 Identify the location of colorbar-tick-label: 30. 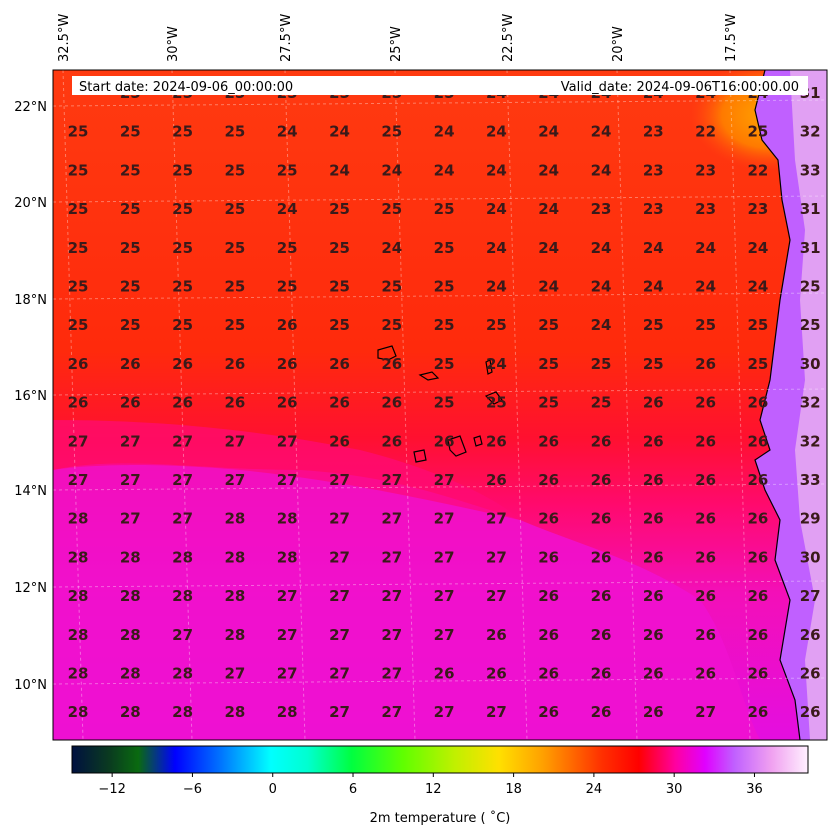
(674, 789).